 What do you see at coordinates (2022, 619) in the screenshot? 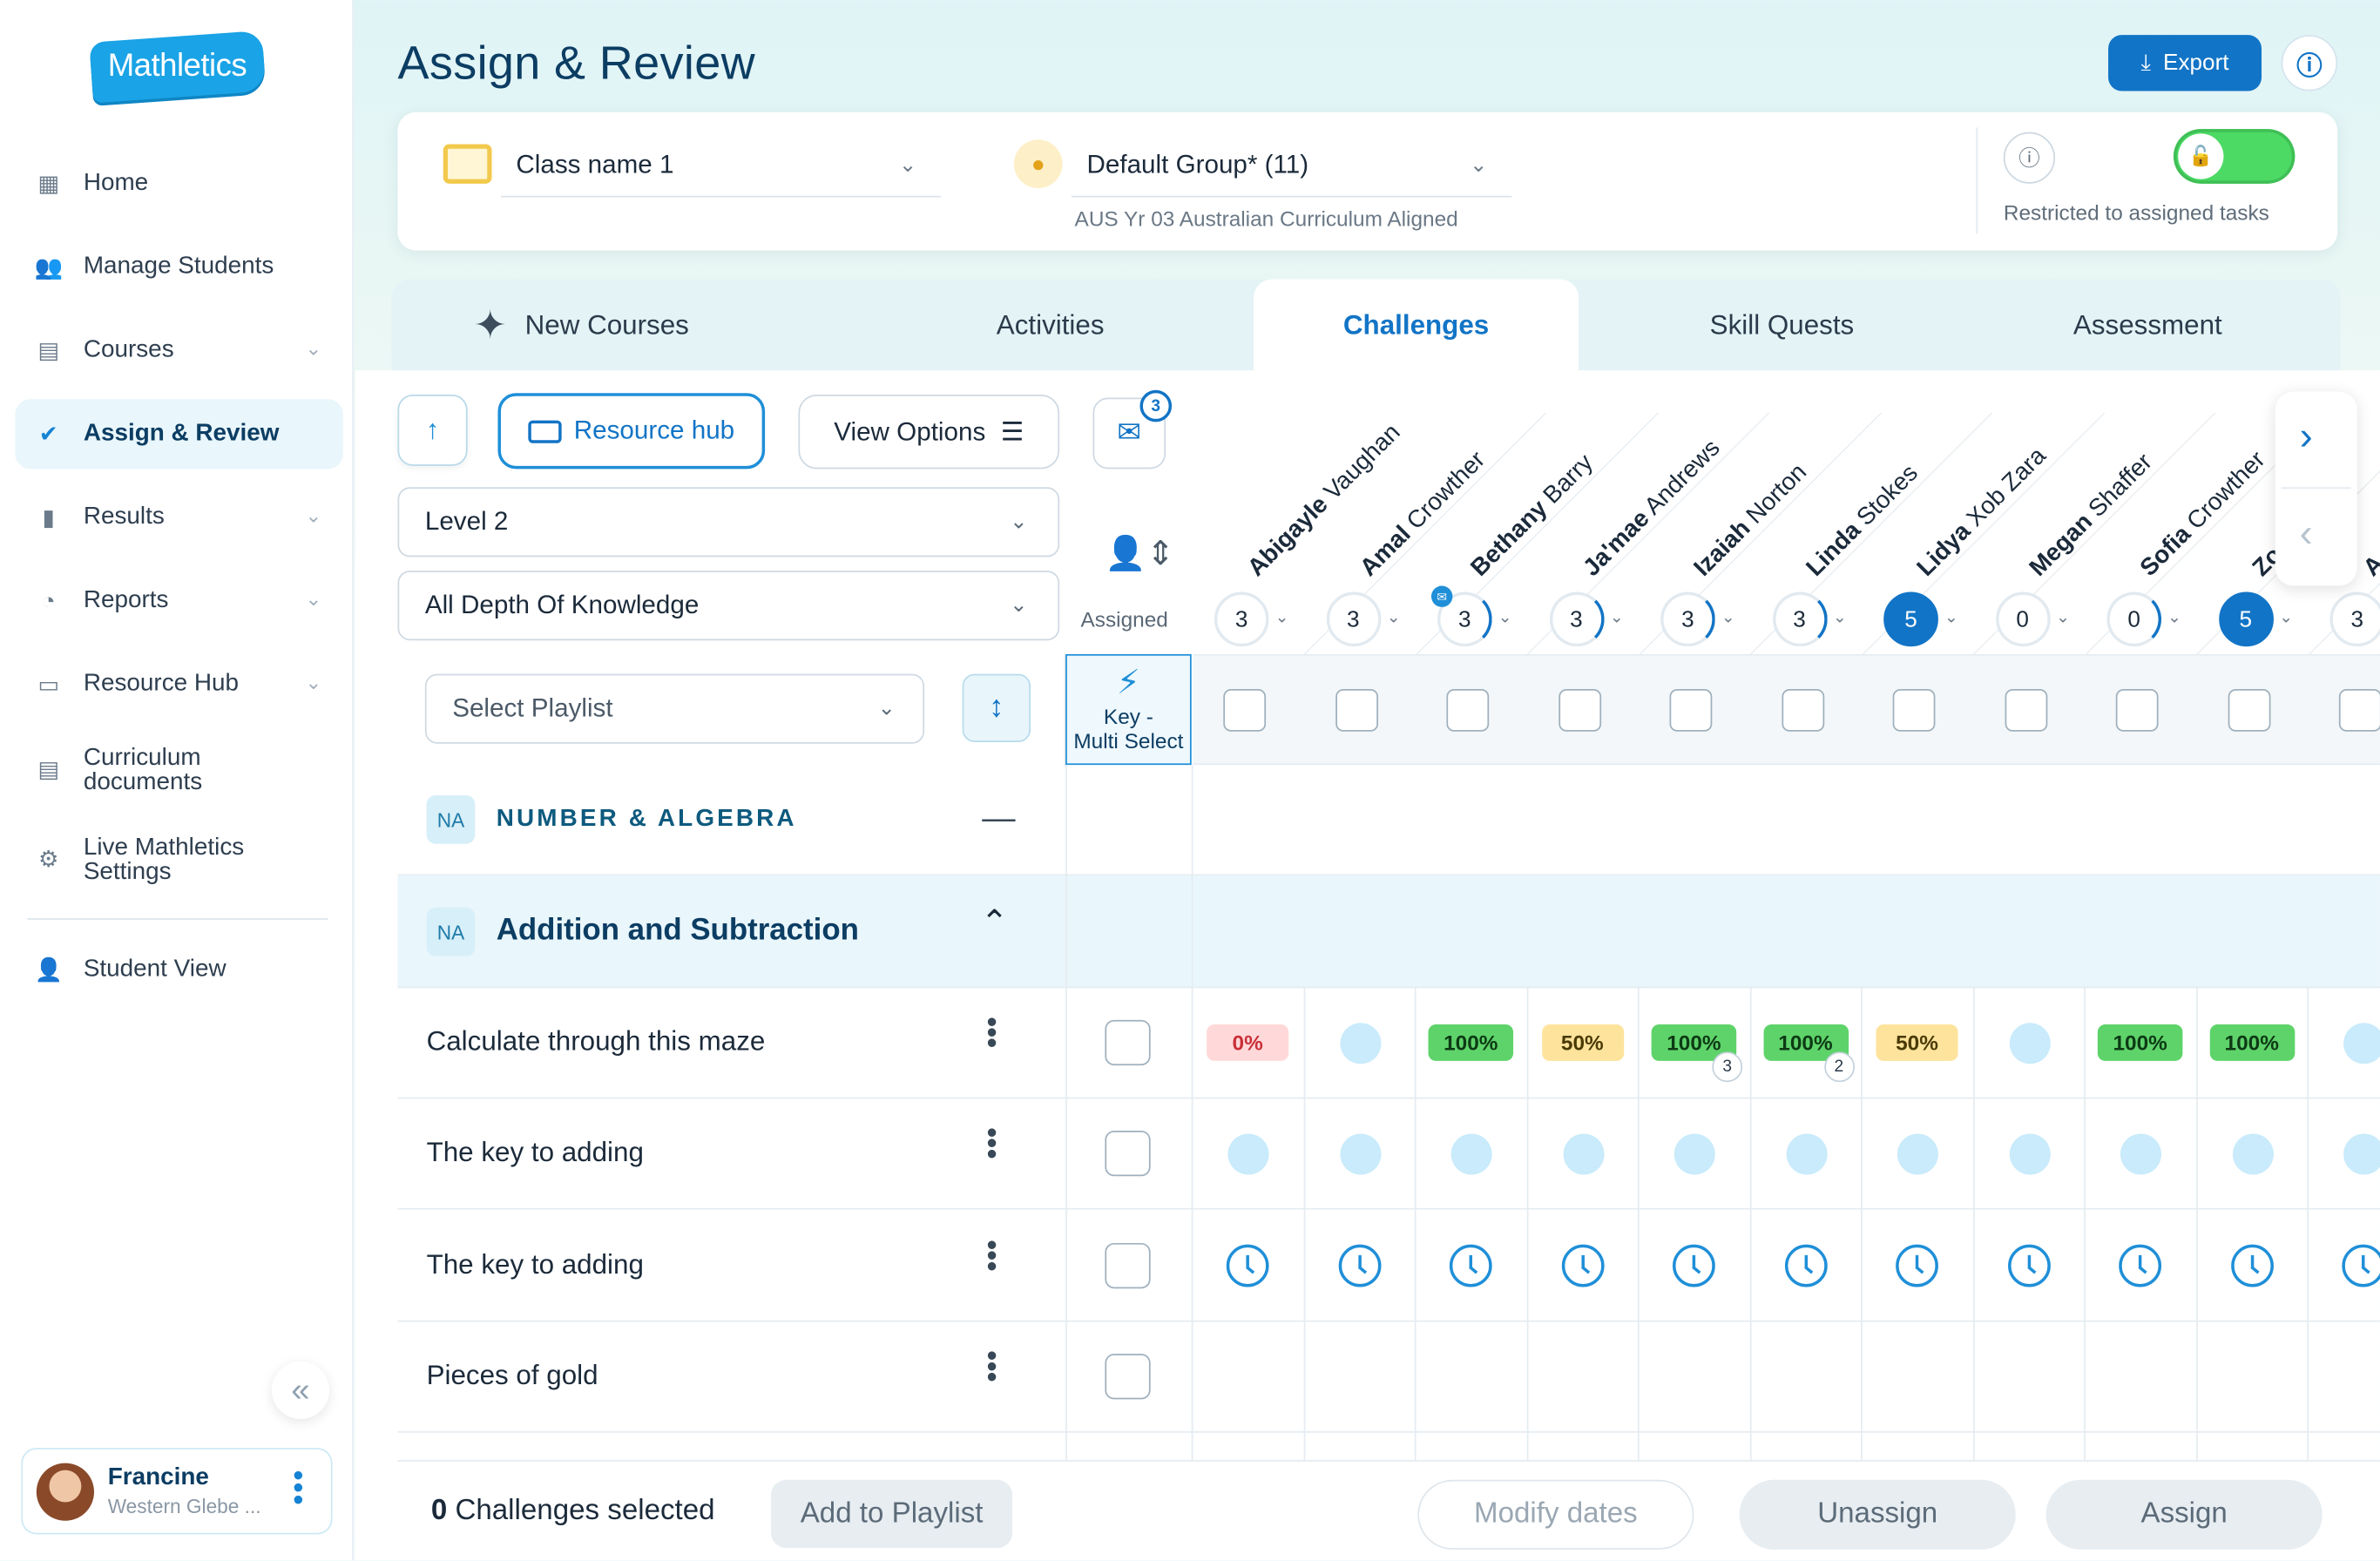
I see `student-assigned-count: 0` at bounding box center [2022, 619].